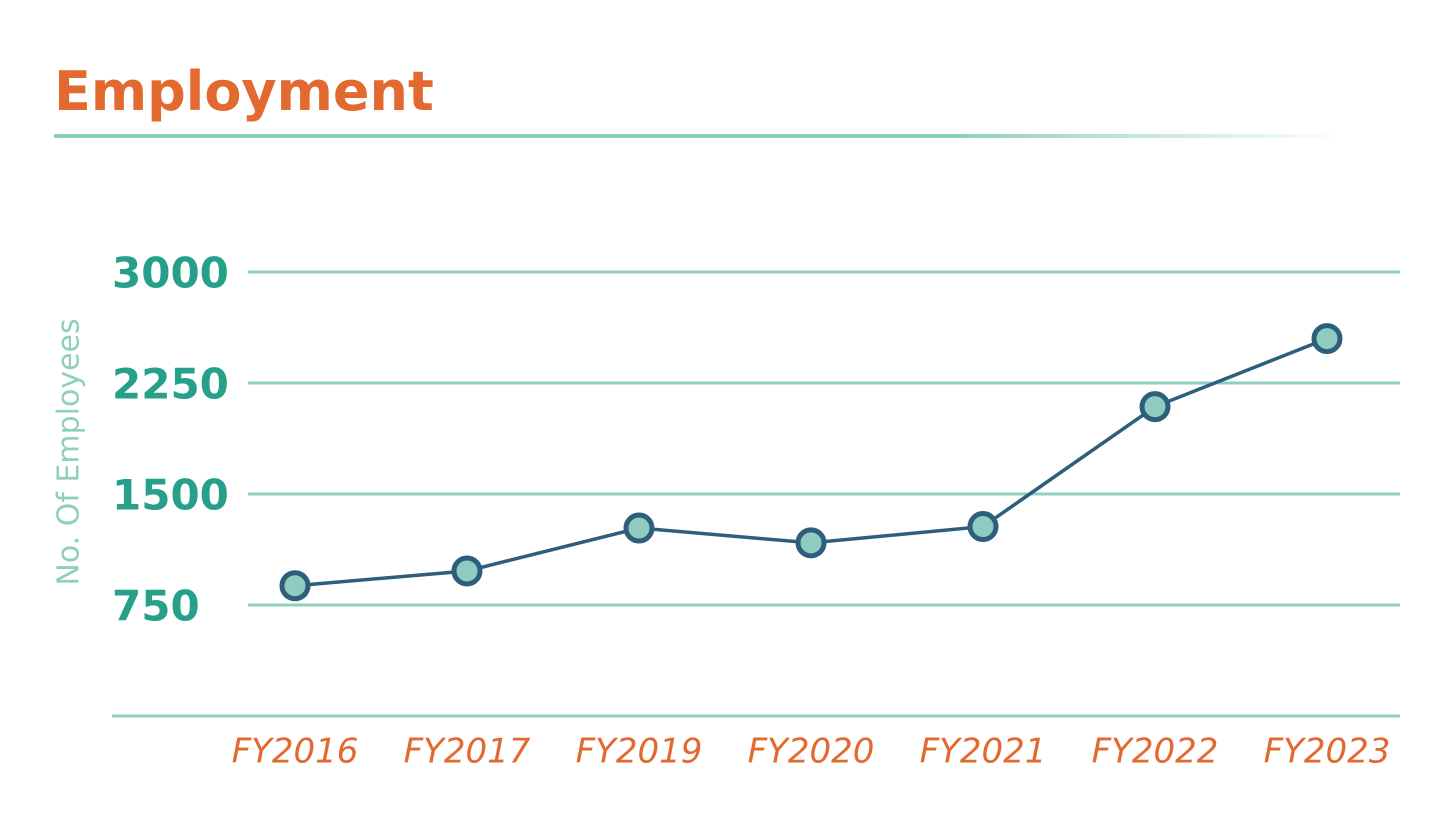 Image resolution: width=1456 pixels, height=825 pixels. What do you see at coordinates (170, 384) in the screenshot?
I see `y-tick-label: 2250` at bounding box center [170, 384].